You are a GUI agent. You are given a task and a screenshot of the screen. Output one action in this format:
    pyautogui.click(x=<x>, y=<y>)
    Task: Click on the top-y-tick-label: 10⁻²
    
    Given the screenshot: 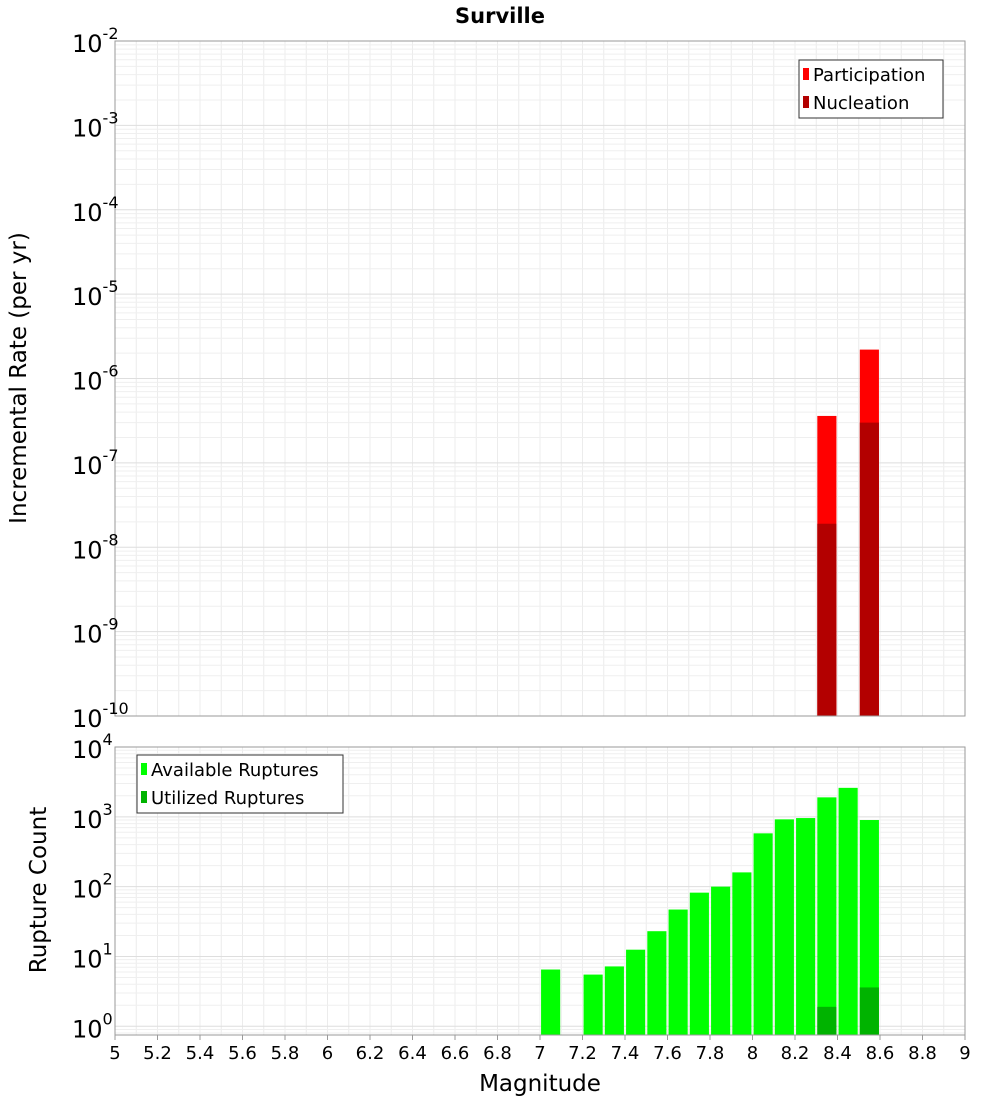 What is the action you would take?
    pyautogui.click(x=95, y=41)
    